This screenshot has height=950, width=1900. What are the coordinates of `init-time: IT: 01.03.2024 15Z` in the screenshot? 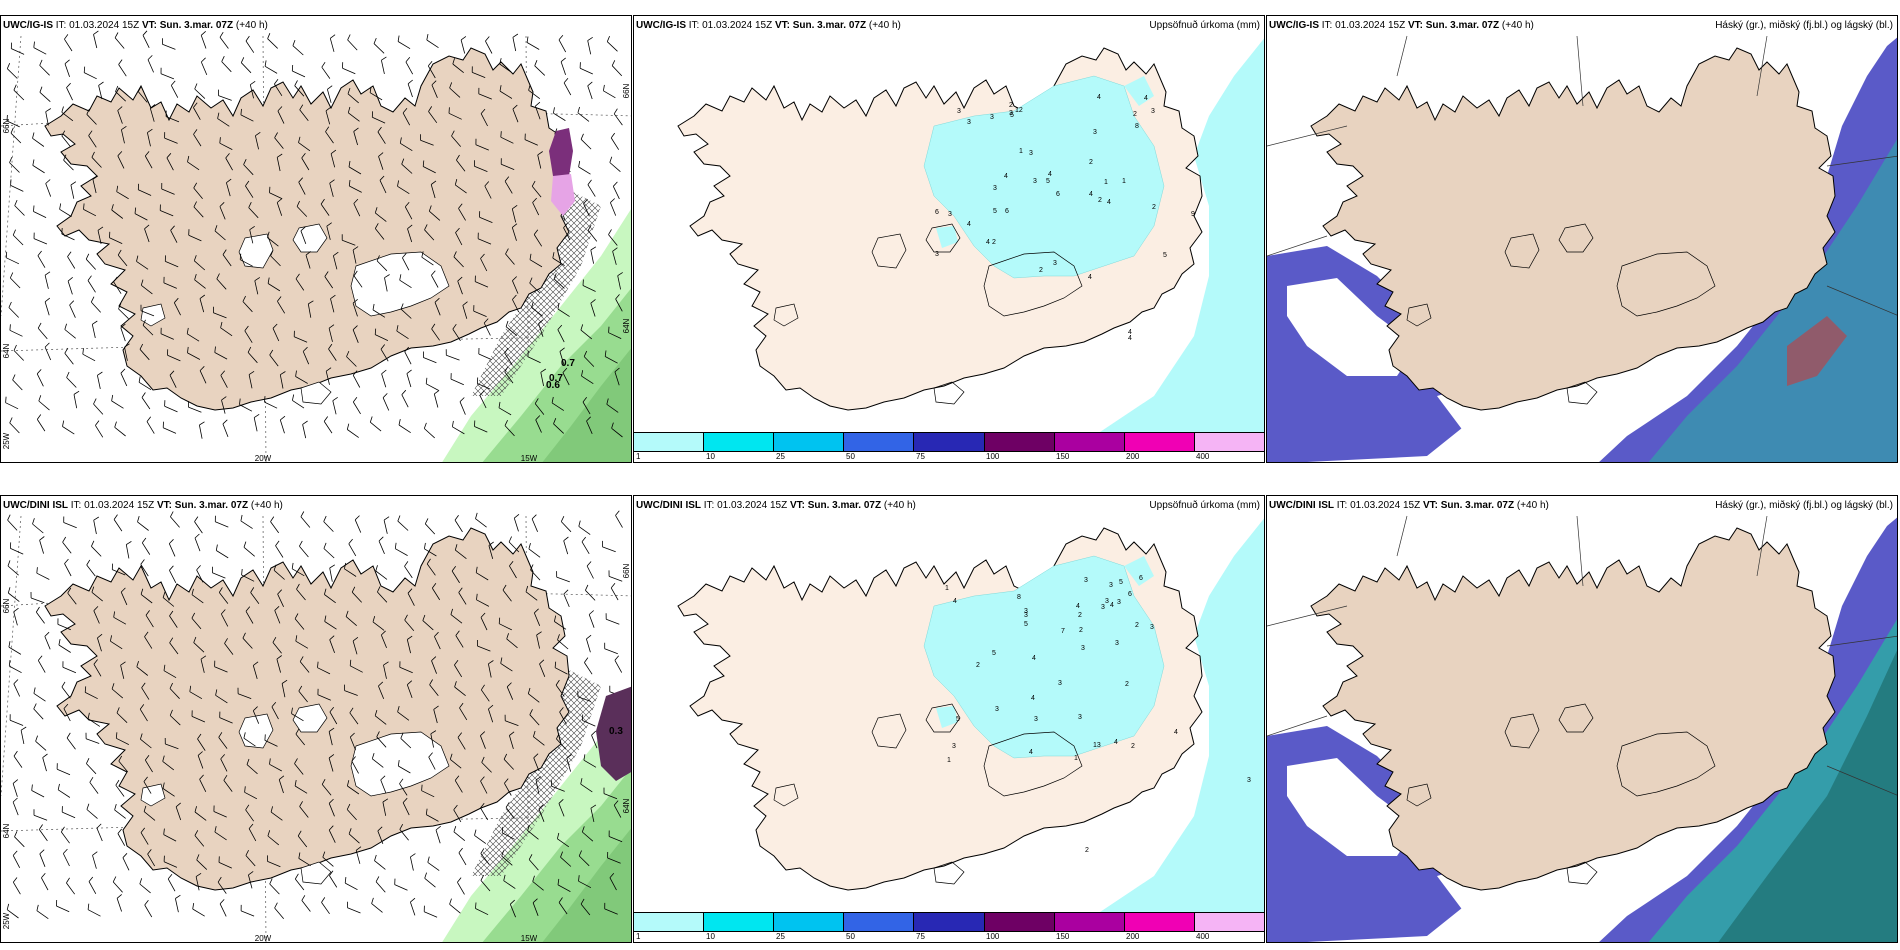 It's located at (97, 25).